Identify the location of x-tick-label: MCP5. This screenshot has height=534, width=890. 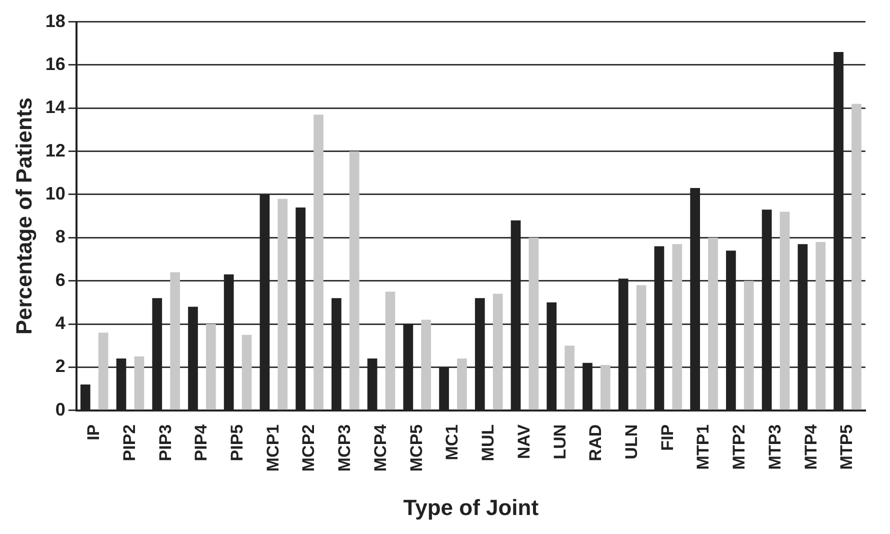
(416, 448).